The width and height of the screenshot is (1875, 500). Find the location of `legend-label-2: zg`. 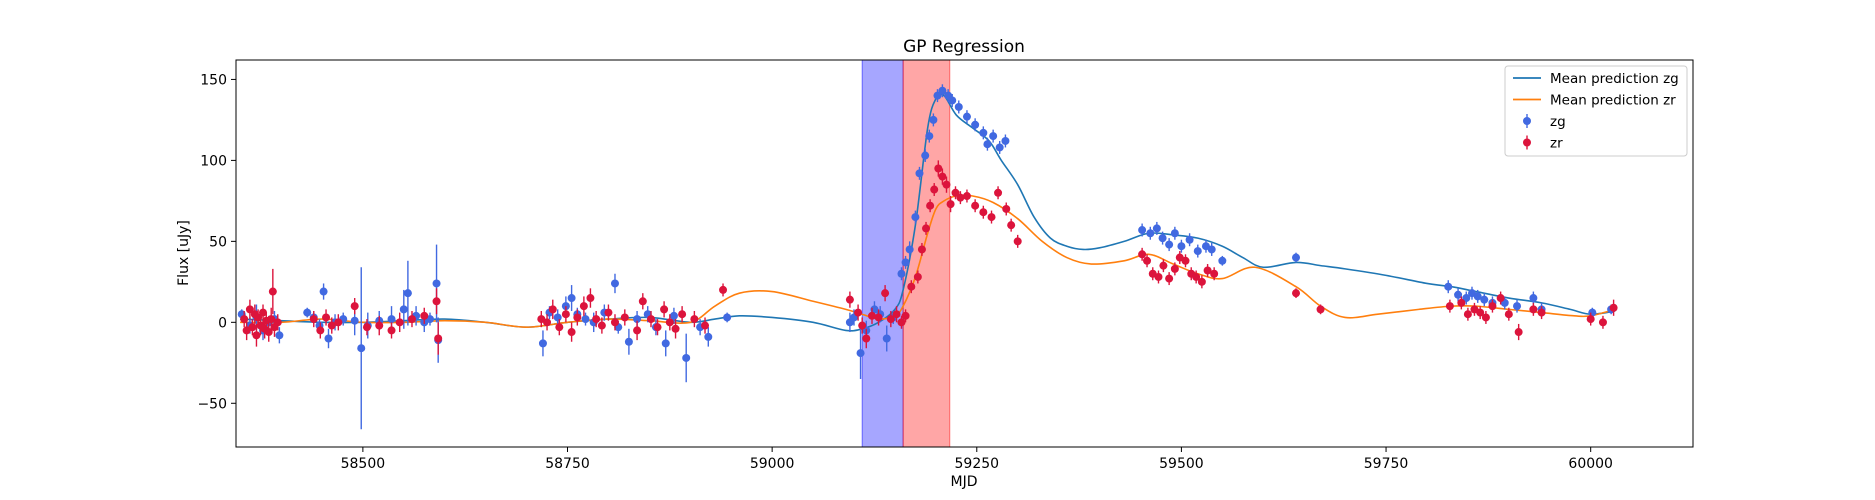

legend-label-2: zg is located at coordinates (1558, 122).